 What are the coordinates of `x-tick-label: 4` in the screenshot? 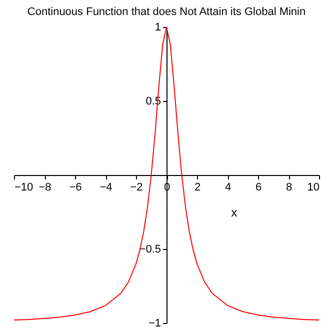 It's located at (228, 188).